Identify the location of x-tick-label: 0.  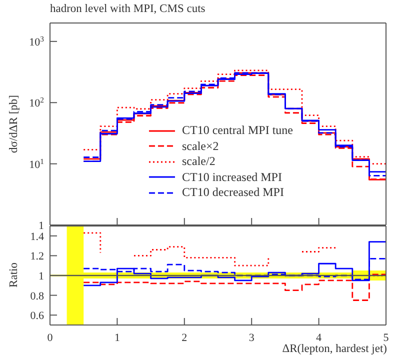
(50, 338).